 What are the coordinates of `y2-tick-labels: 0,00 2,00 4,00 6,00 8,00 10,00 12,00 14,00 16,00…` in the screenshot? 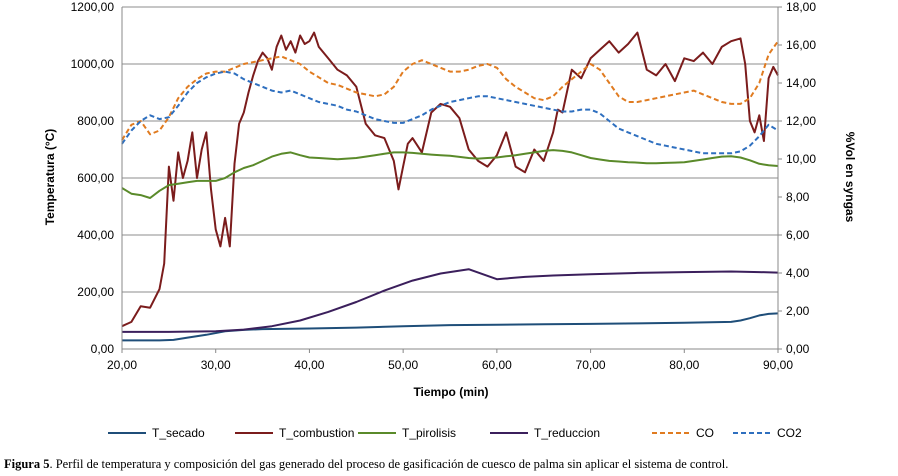 It's located at (801, 178).